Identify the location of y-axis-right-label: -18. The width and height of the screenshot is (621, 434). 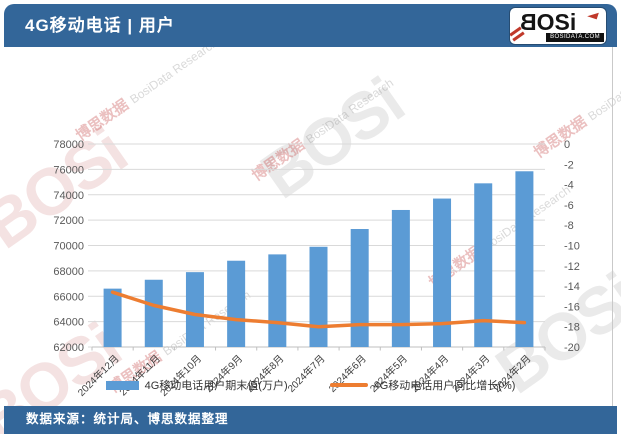
(572, 328).